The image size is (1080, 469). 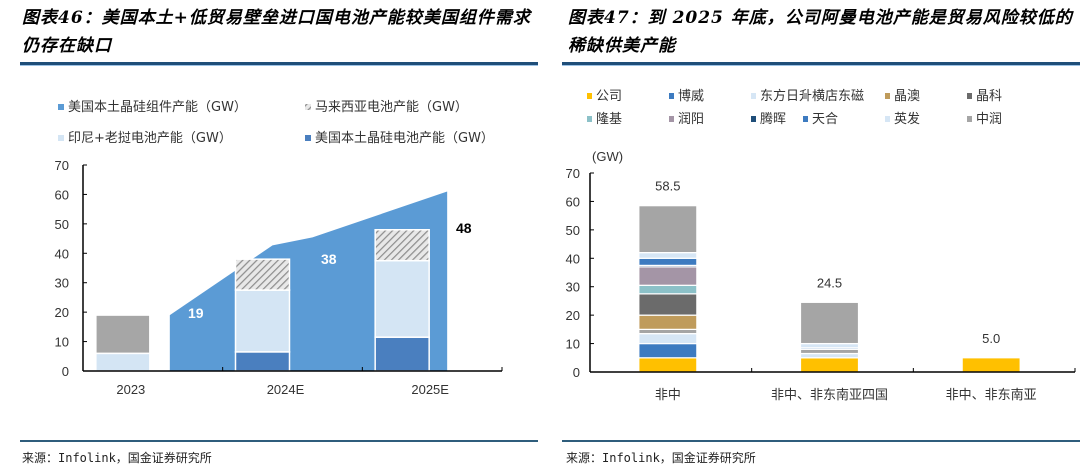 I want to click on x-tick-label: 非中、非东南亚, so click(x=991, y=394).